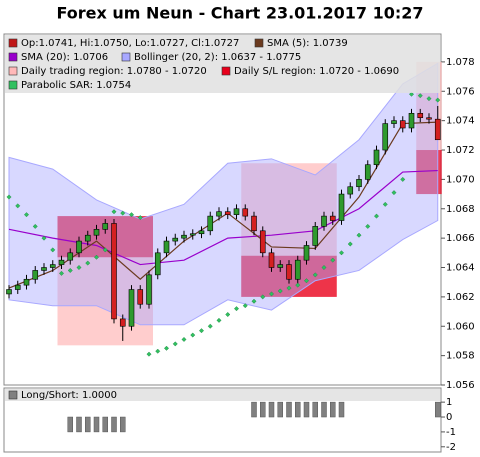 The image size is (480, 457). I want to click on y-tick-label: 1.068, so click(460, 209).